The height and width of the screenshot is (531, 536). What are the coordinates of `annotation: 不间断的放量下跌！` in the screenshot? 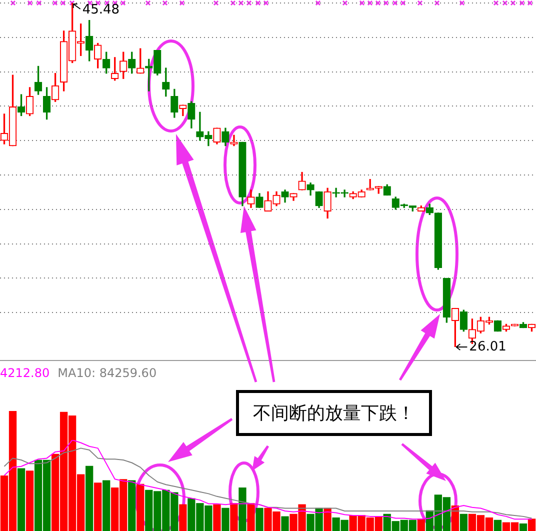 It's located at (334, 413).